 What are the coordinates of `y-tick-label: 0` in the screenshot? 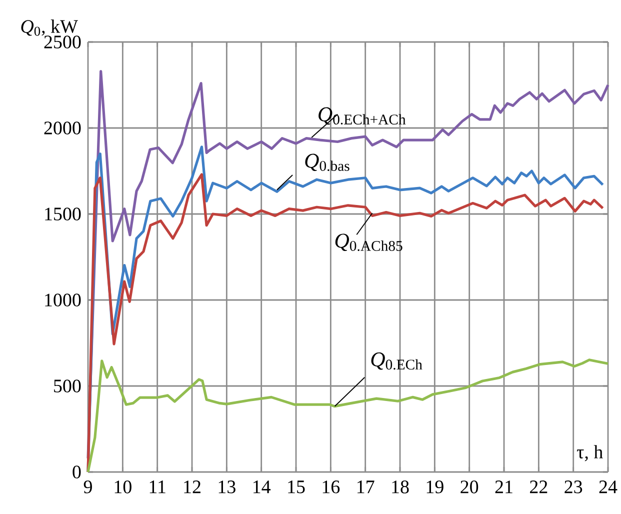 It's located at (76, 472).